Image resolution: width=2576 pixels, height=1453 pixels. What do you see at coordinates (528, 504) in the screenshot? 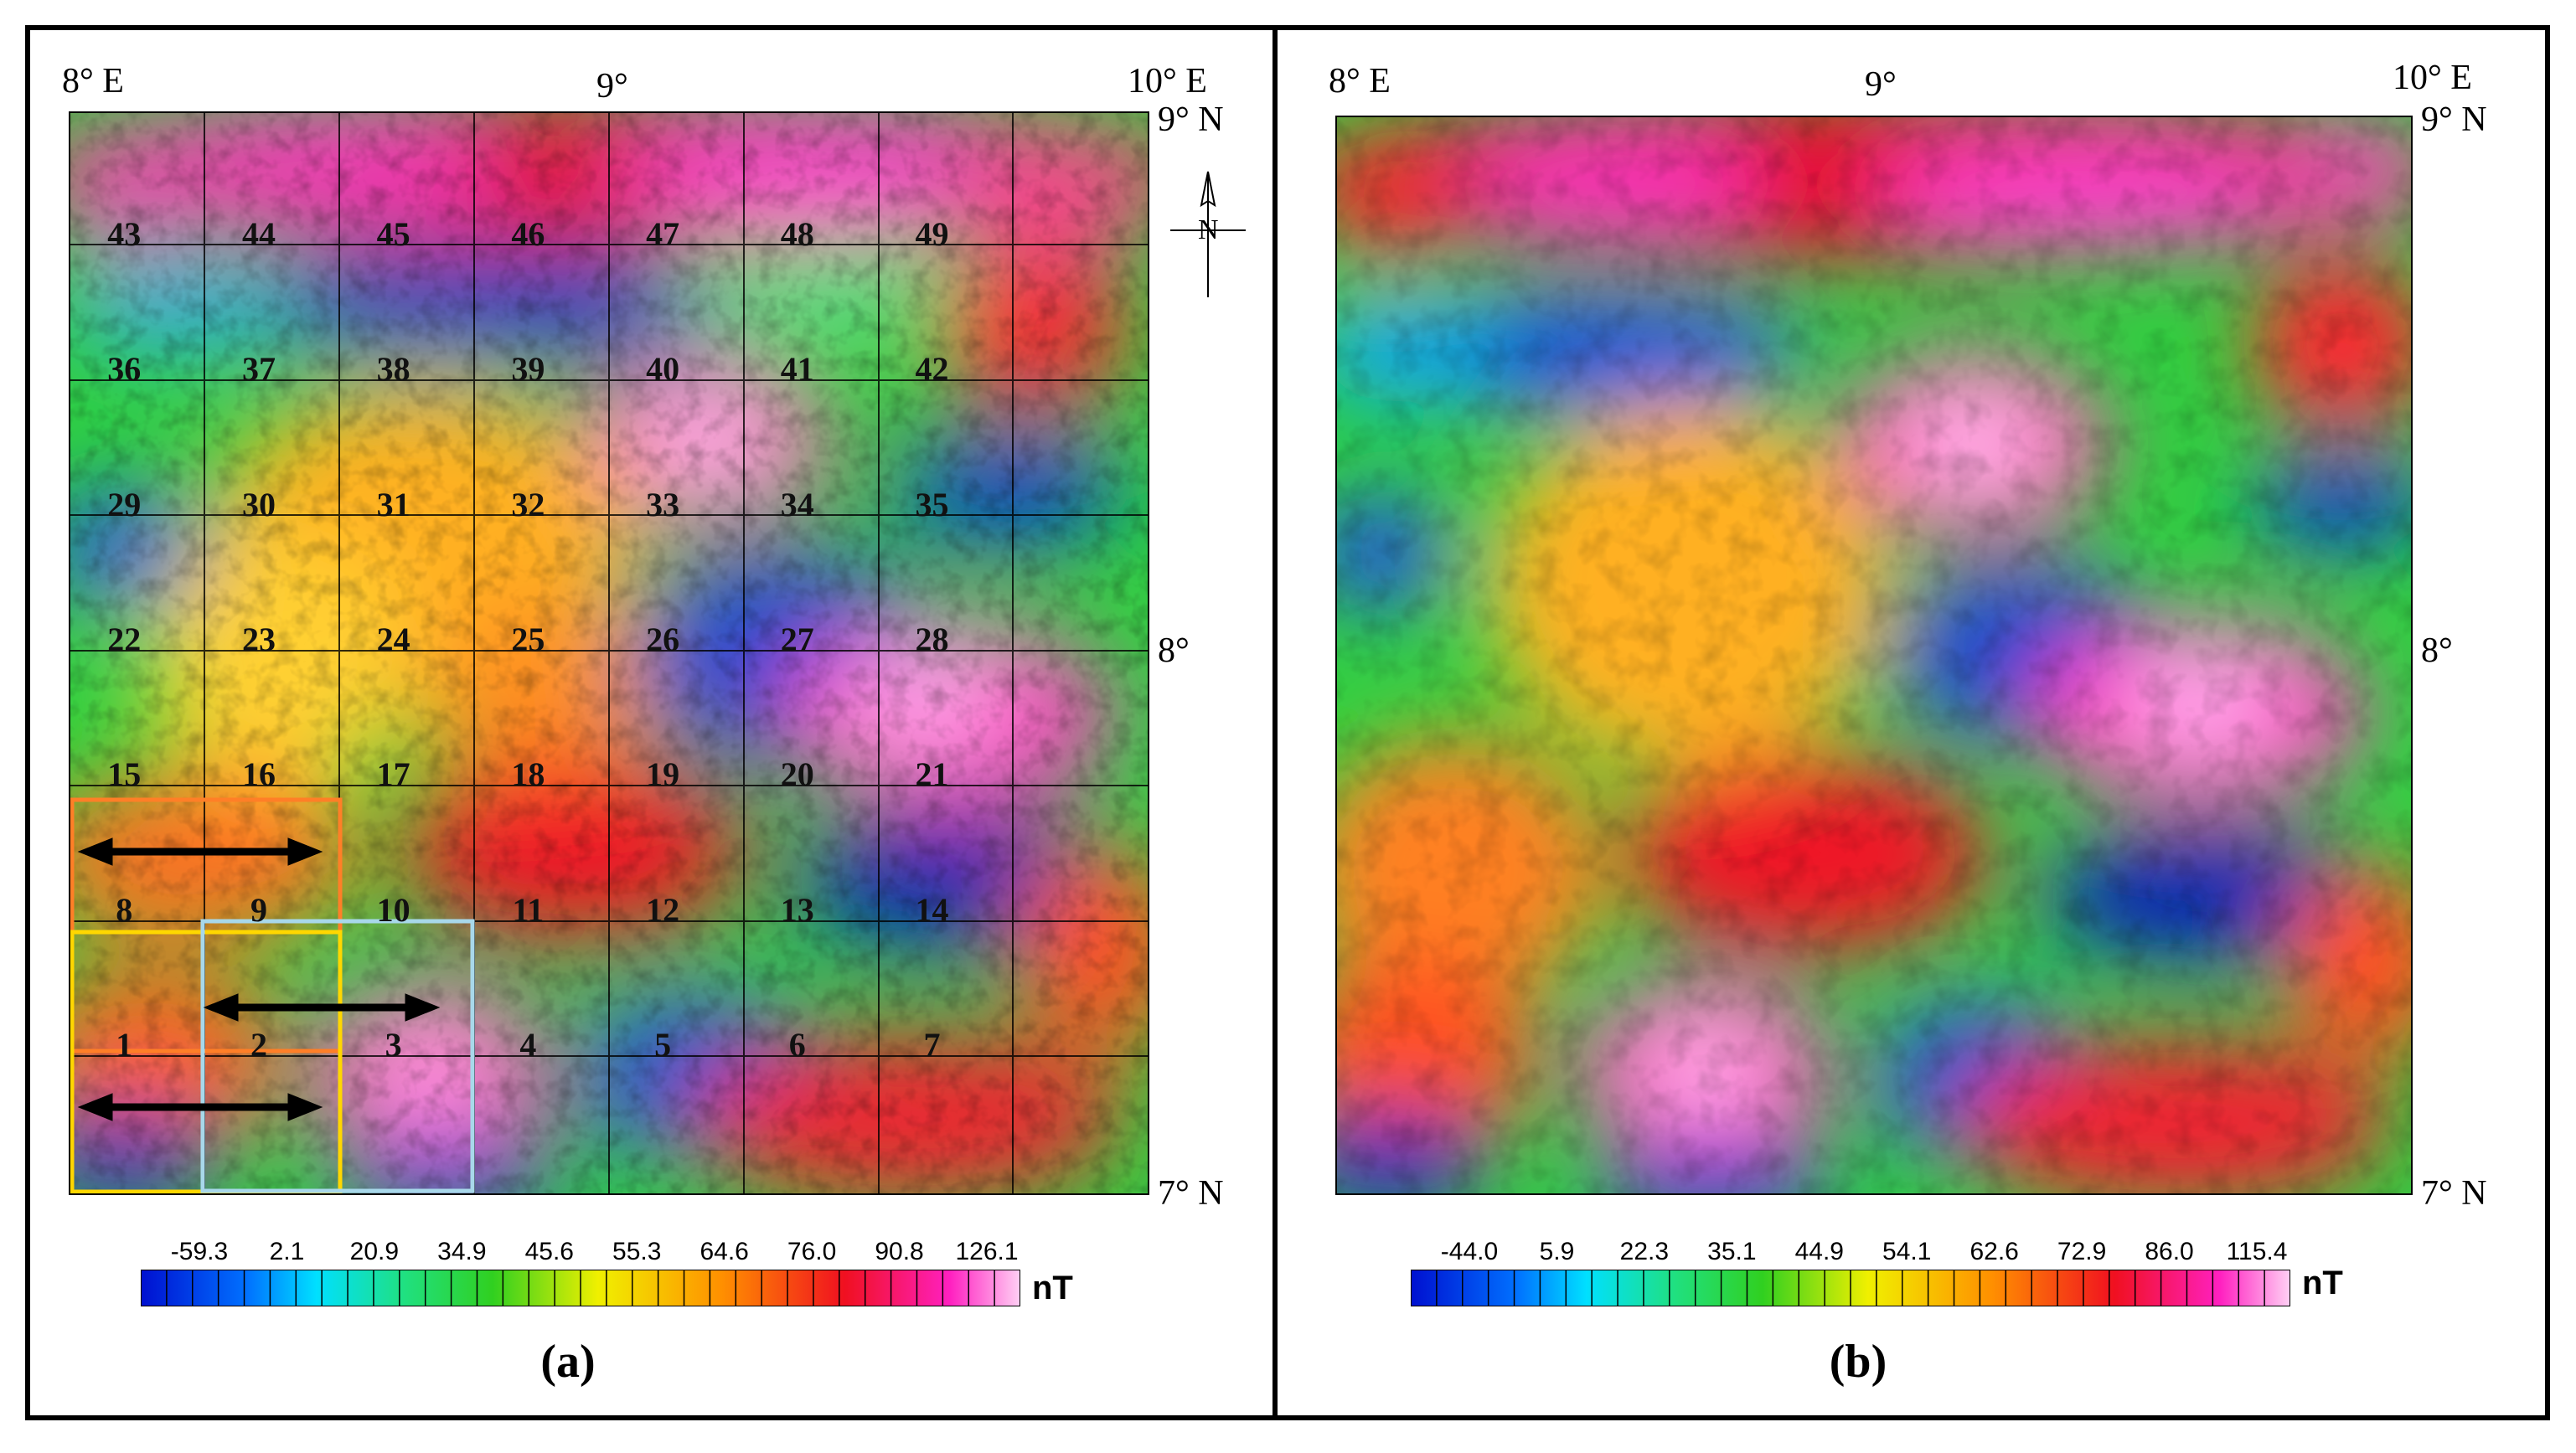
I see `grid-cell-number: 32` at bounding box center [528, 504].